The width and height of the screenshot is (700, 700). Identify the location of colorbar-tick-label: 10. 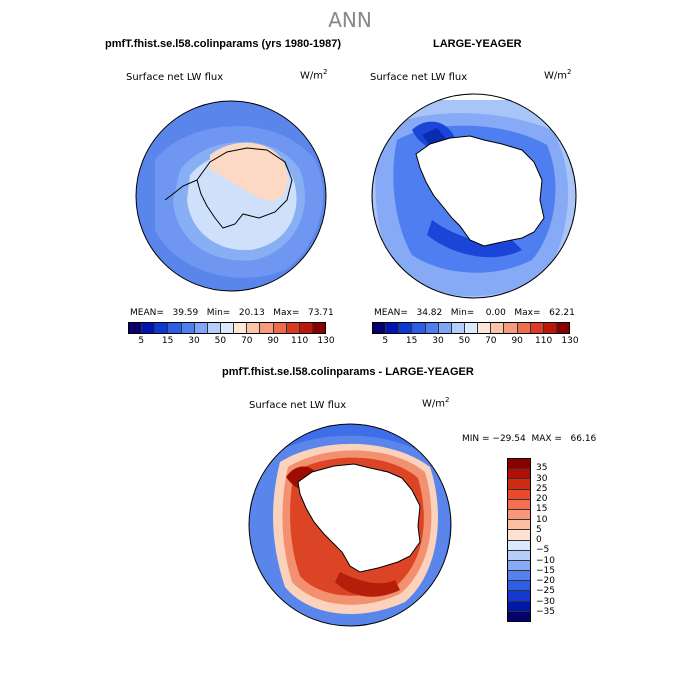
(542, 519).